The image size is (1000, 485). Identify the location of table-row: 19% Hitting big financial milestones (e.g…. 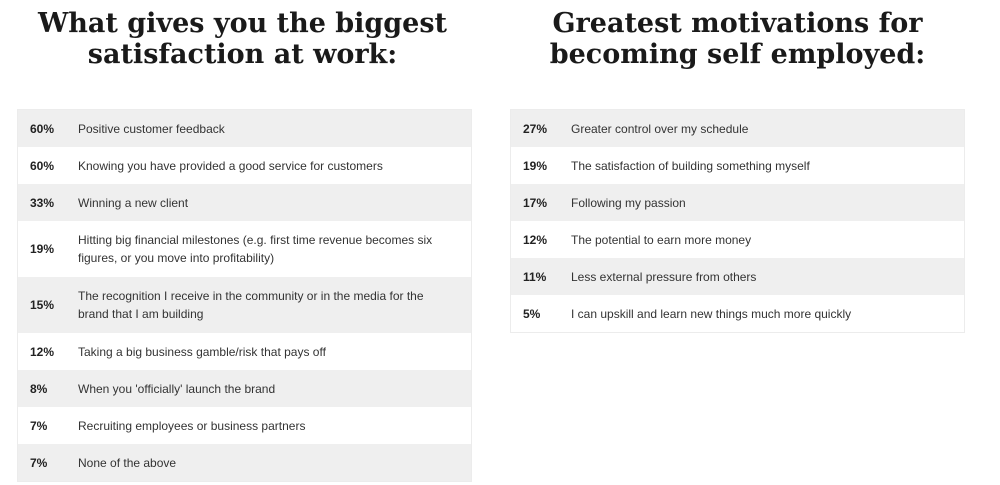
(244, 249).